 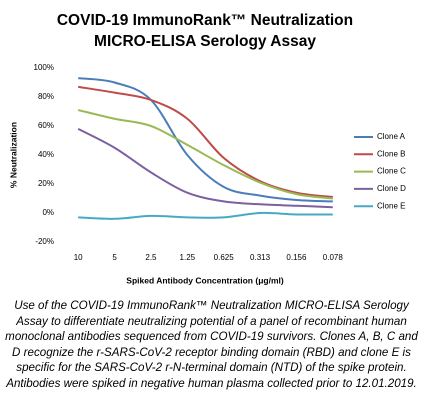 I want to click on legend-label: Clone D, so click(x=391, y=188).